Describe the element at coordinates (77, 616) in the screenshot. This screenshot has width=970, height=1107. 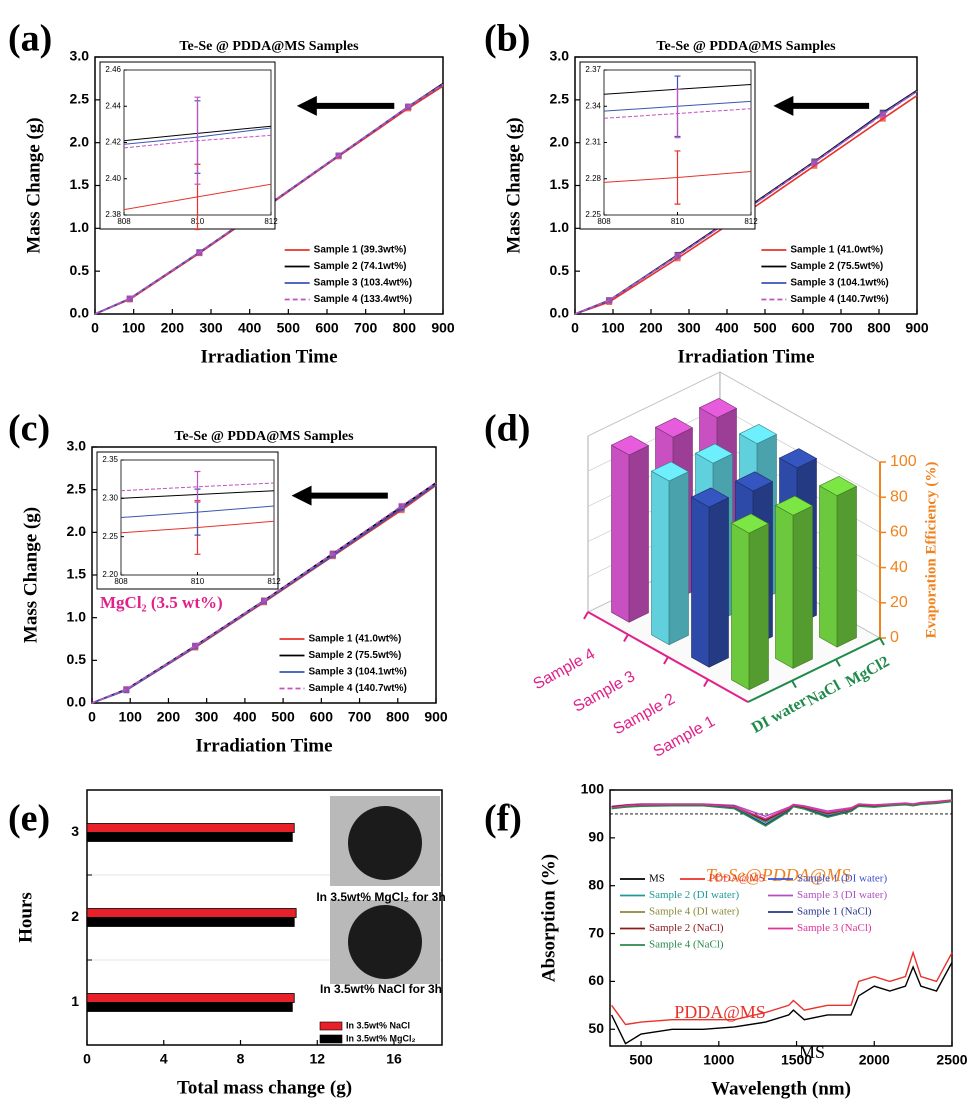
I see `y-tick-label: 1.0` at that location.